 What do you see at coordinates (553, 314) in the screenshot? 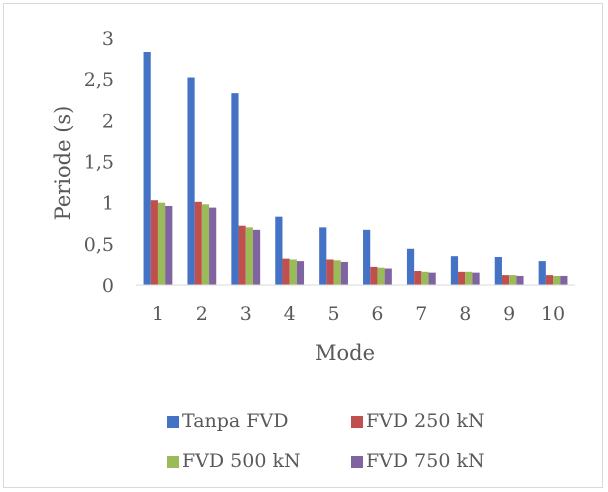
I see `x-tick-label: 10` at bounding box center [553, 314].